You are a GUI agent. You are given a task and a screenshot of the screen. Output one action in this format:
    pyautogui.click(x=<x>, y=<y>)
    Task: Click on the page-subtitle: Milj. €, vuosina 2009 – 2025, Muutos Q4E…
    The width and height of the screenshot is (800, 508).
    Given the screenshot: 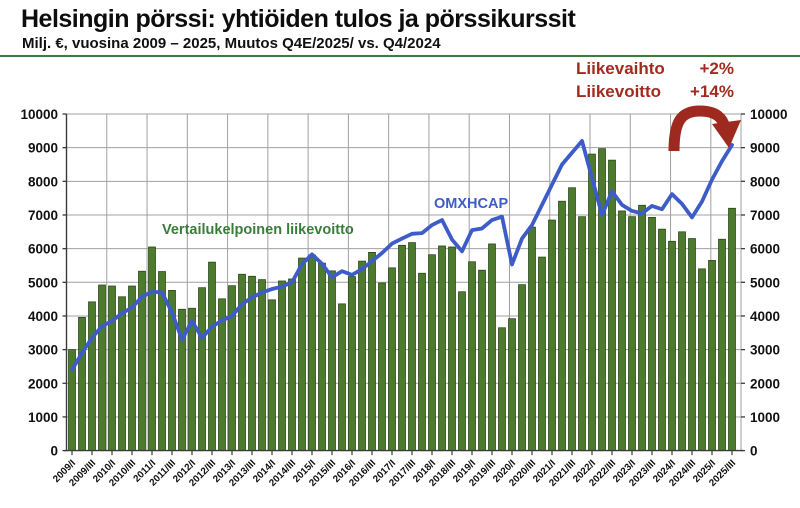 What is the action you would take?
    pyautogui.click(x=231, y=43)
    